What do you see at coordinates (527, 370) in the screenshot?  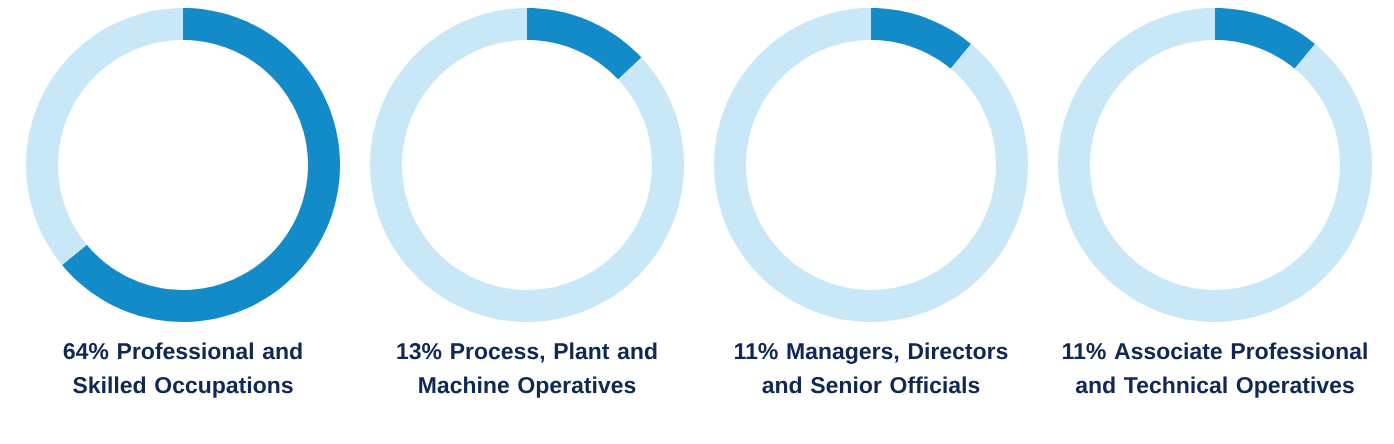 I see `text: 13% Process, Plant and Machine Operatives` at bounding box center [527, 370].